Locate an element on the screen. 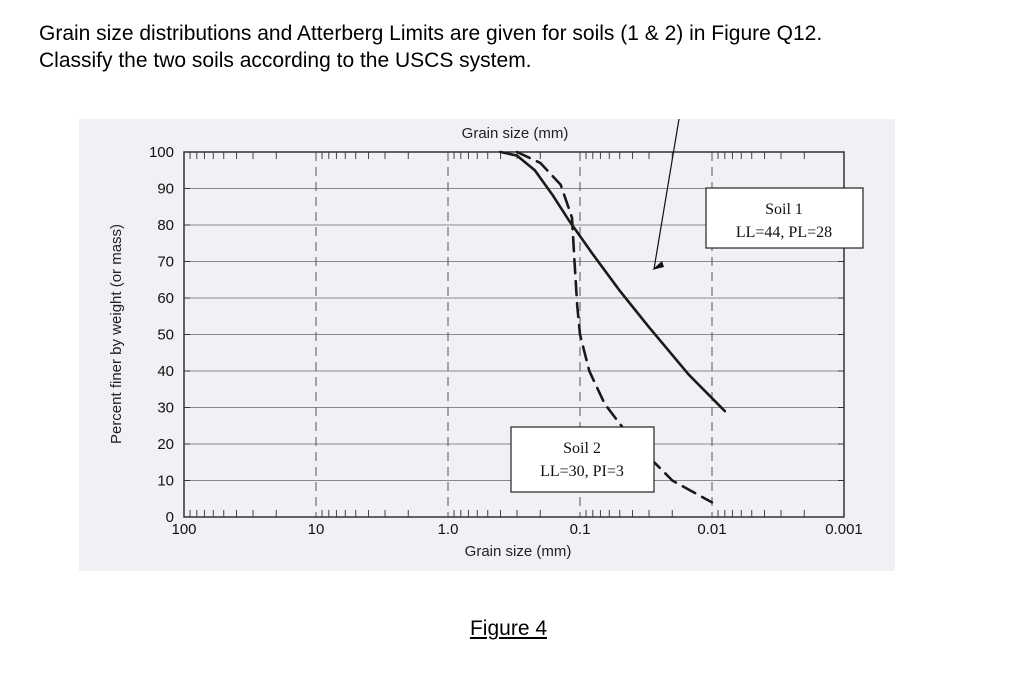 The width and height of the screenshot is (1017, 676). y-tick-label: 90 is located at coordinates (165, 189).